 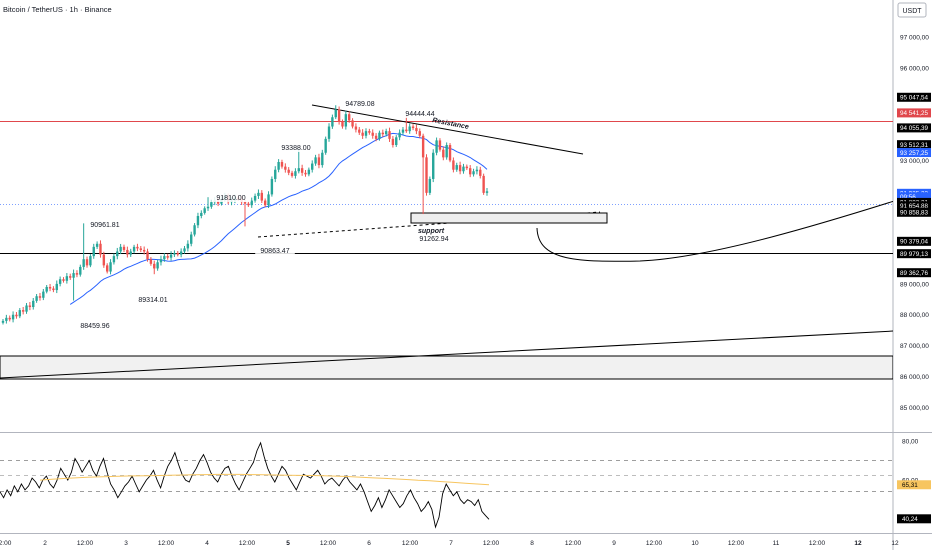 I want to click on svg-text: 09:56, so click(x=908, y=197).